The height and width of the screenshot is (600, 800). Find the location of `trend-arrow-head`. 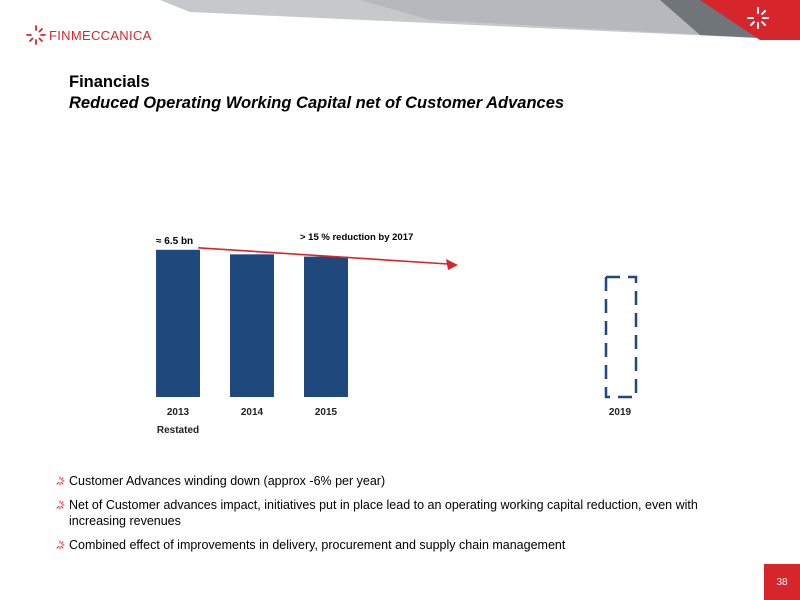

trend-arrow-head is located at coordinates (452, 264).